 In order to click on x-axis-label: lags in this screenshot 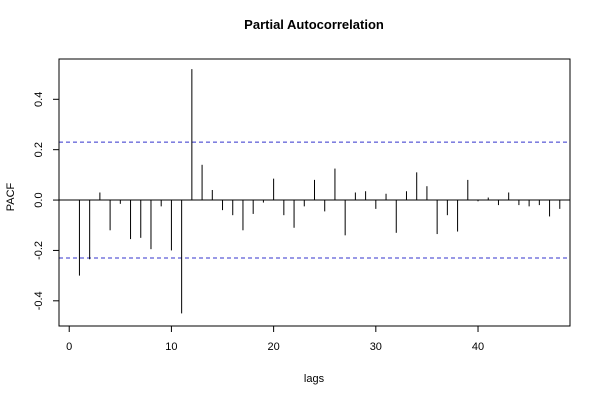, I will do `click(314, 379)`.